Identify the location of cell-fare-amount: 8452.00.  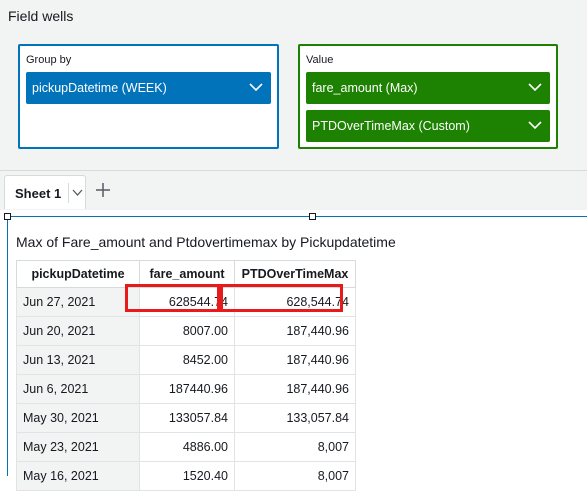
(187, 360).